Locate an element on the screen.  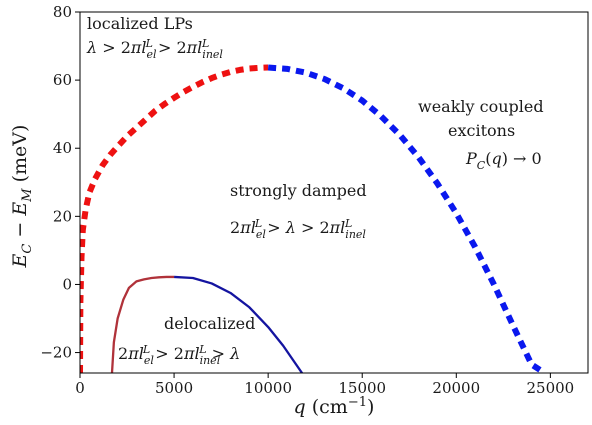
x-axis: 0 5000 10000 15000 20000 25000 is located at coordinates (324, 385).